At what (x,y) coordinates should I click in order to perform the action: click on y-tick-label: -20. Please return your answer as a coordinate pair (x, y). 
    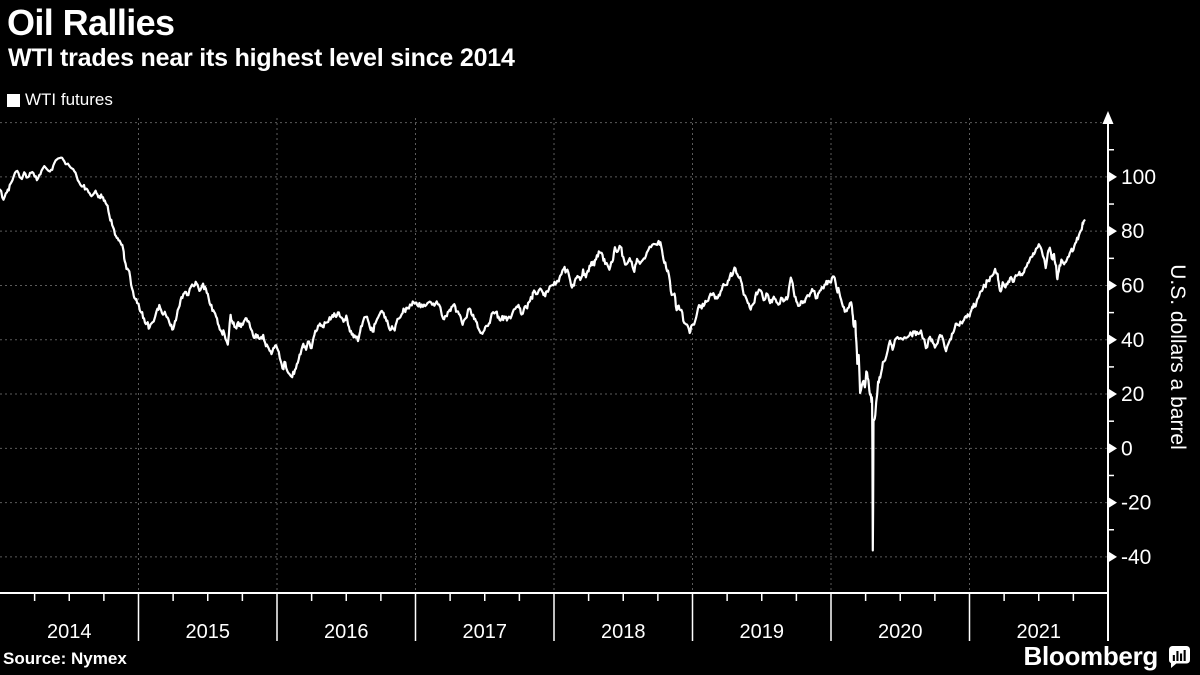
    Looking at the image, I should click on (1136, 503).